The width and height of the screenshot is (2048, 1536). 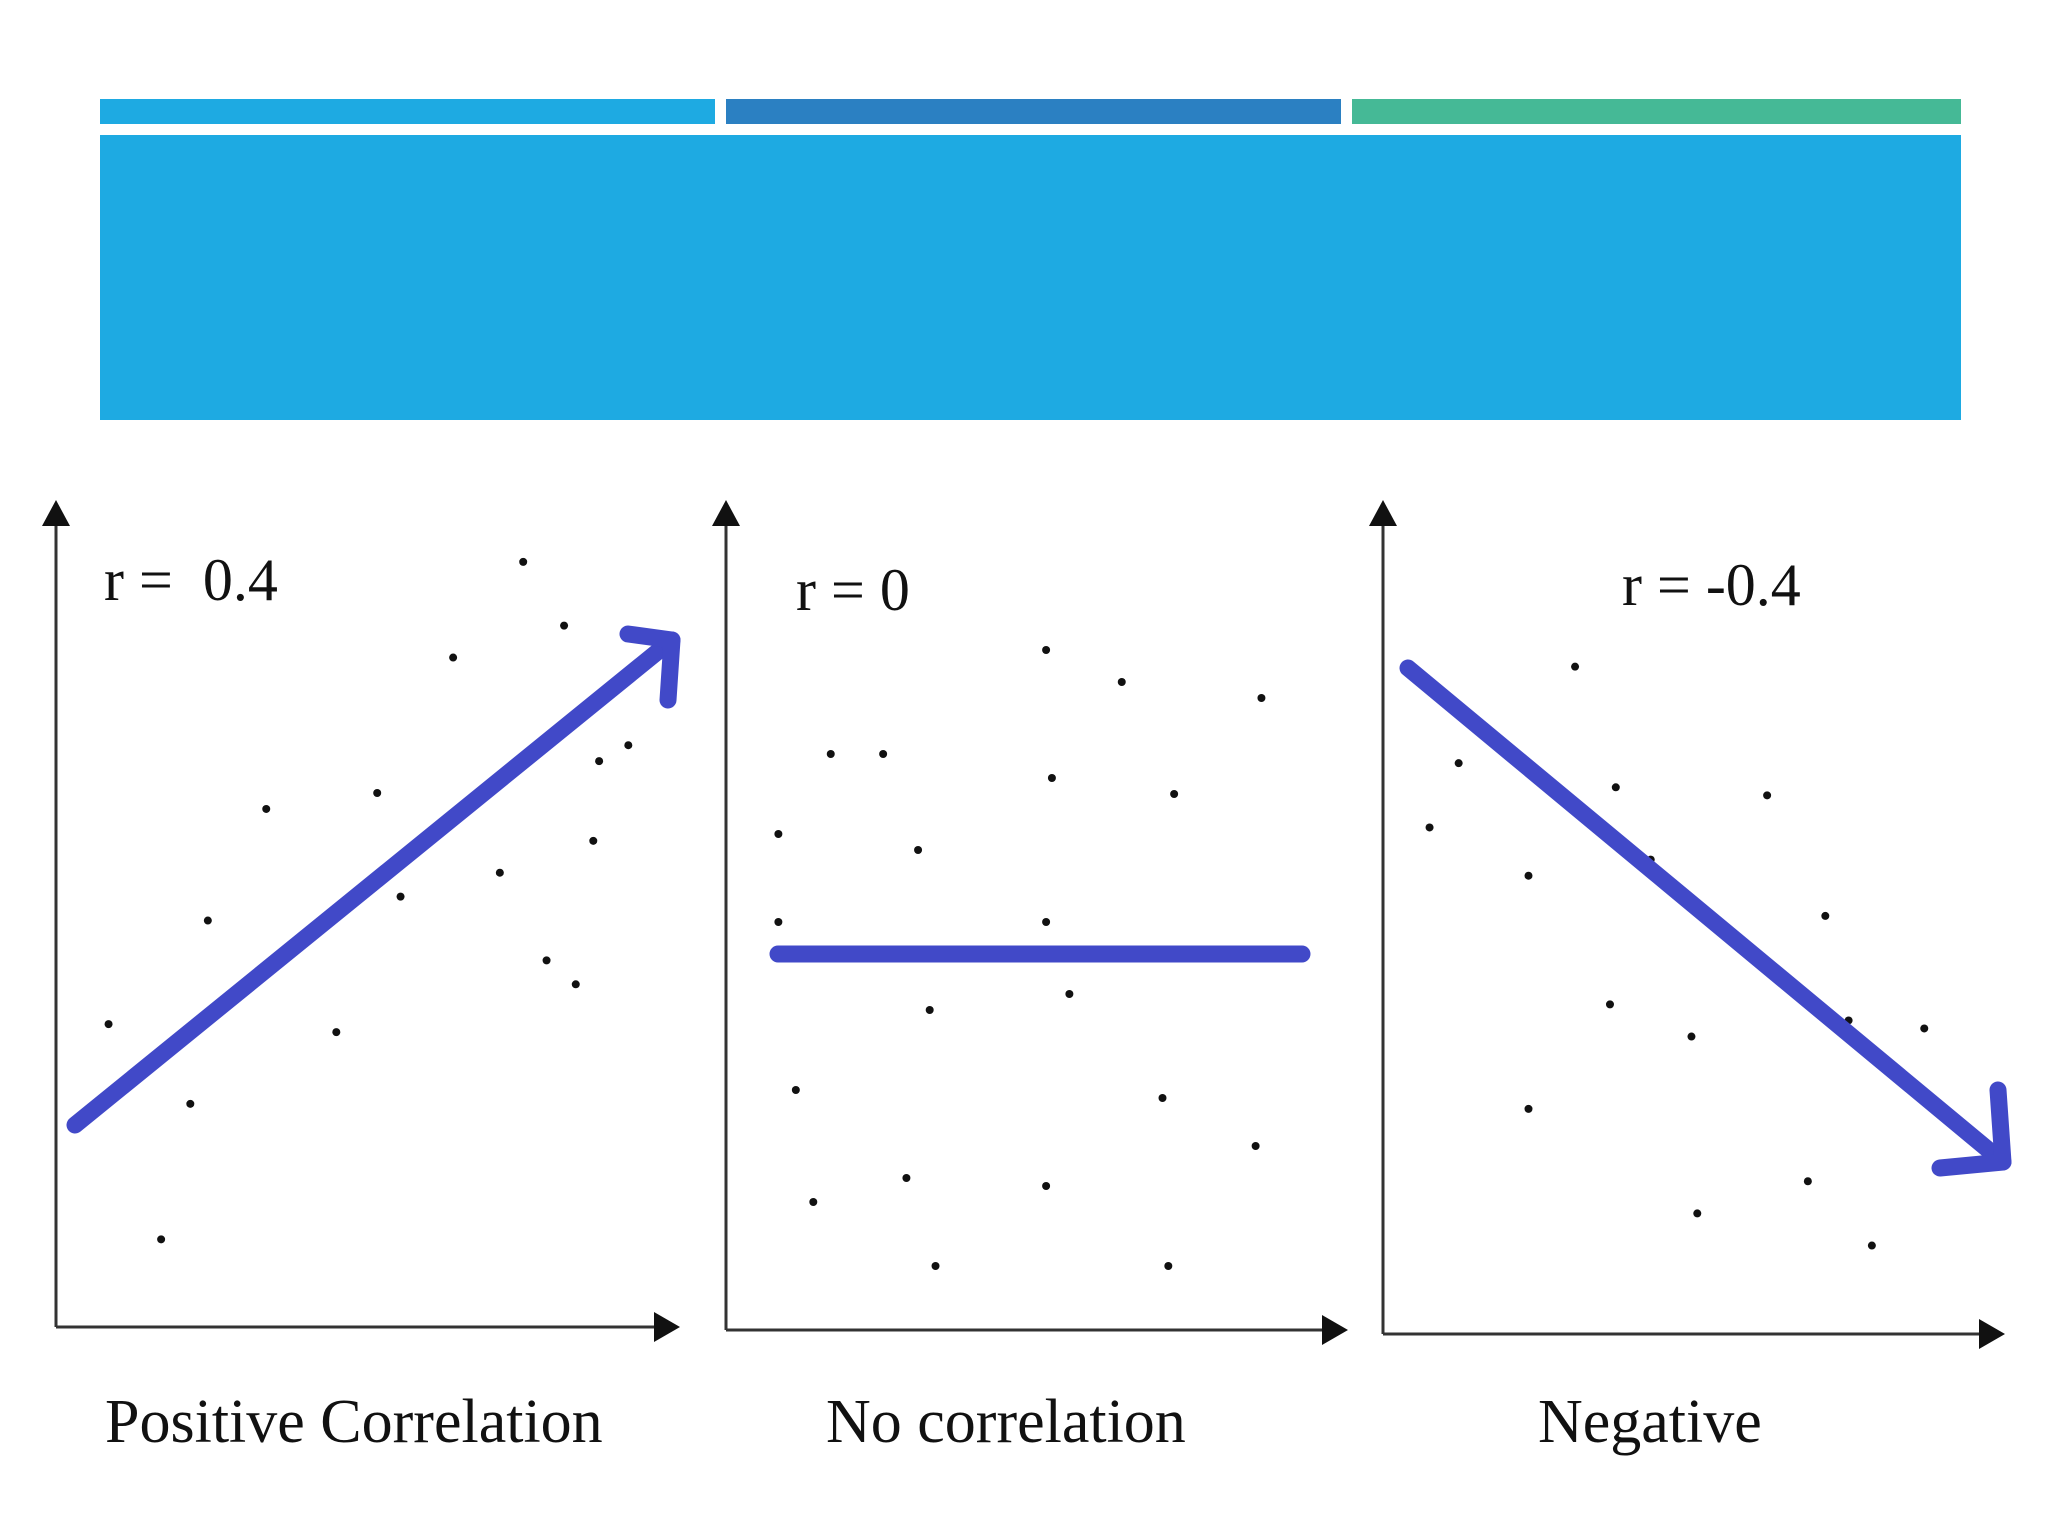 I want to click on panel-1-trend-line, so click(x=373, y=882).